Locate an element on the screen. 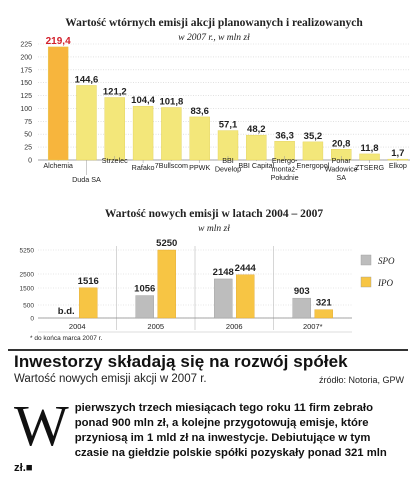  y-tick-label: 2500 is located at coordinates (27, 275).